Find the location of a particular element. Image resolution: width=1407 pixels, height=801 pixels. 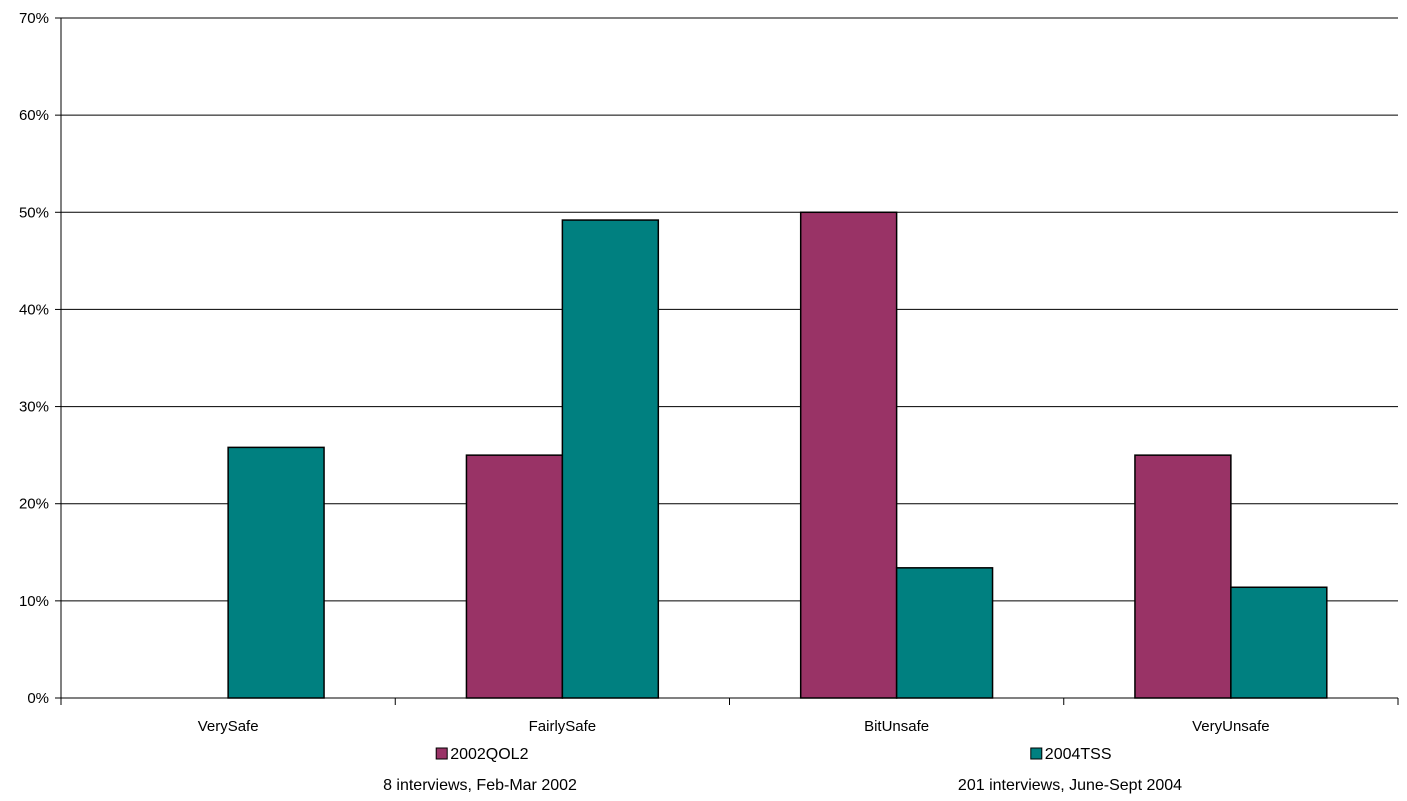

legend-swatch-2002qol2 is located at coordinates (441, 753).